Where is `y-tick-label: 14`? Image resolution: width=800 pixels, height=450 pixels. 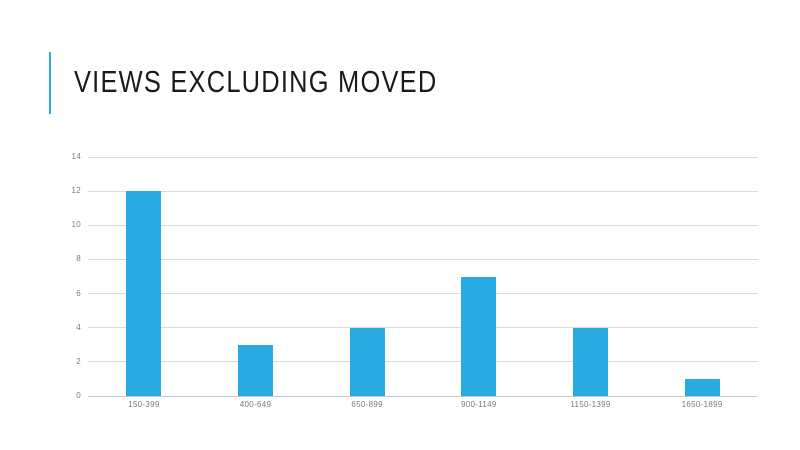 y-tick-label: 14 is located at coordinates (76, 156).